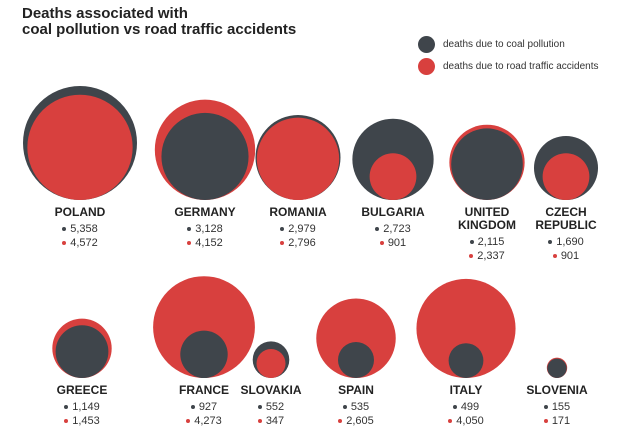 The height and width of the screenshot is (439, 640). I want to click on value-row: 3,128, so click(205, 229).